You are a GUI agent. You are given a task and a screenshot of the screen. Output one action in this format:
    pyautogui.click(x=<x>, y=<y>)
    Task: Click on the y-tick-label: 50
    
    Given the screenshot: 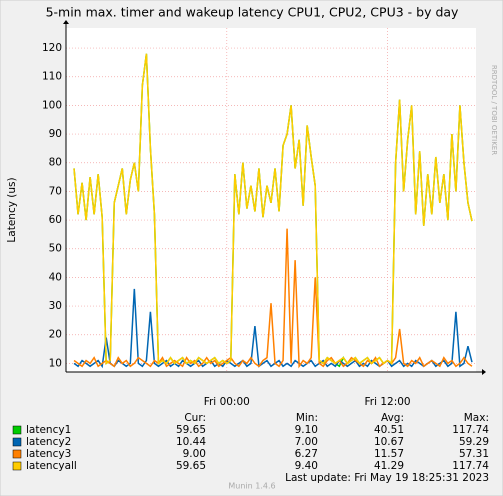 What is the action you would take?
    pyautogui.click(x=55, y=249)
    